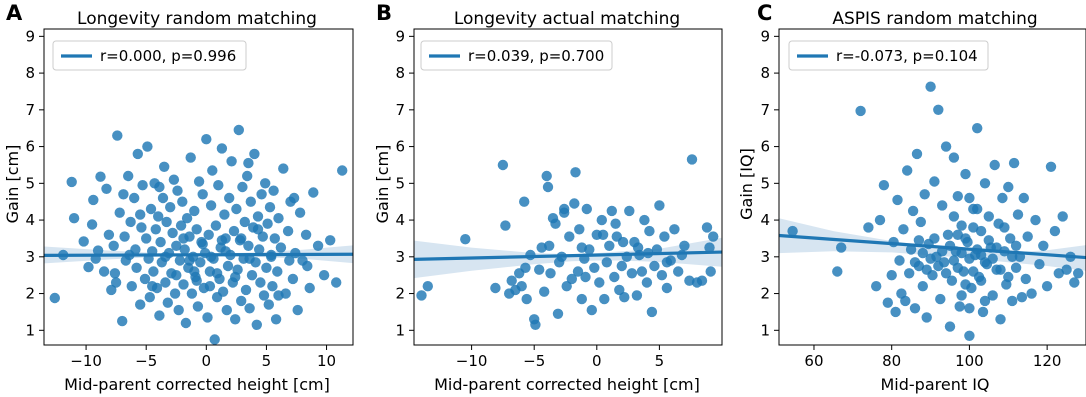 This screenshot has width=1086, height=397. I want to click on x-tick-label: 5, so click(660, 361).